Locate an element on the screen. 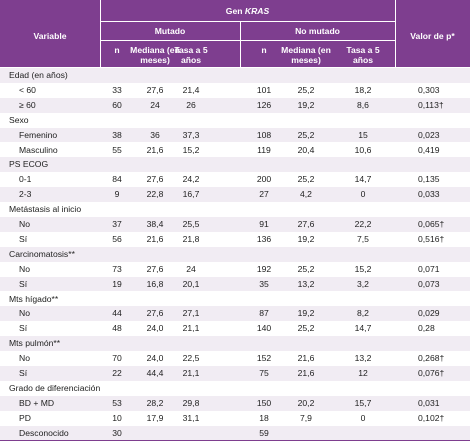  cell: 136 is located at coordinates (264, 238).